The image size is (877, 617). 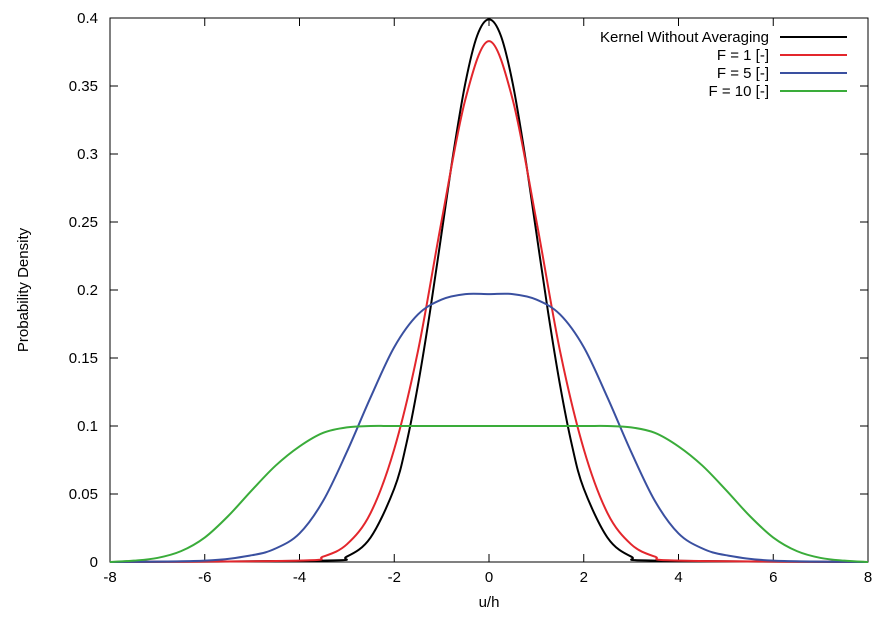 What do you see at coordinates (204, 577) in the screenshot?
I see `x-tick-label: -6` at bounding box center [204, 577].